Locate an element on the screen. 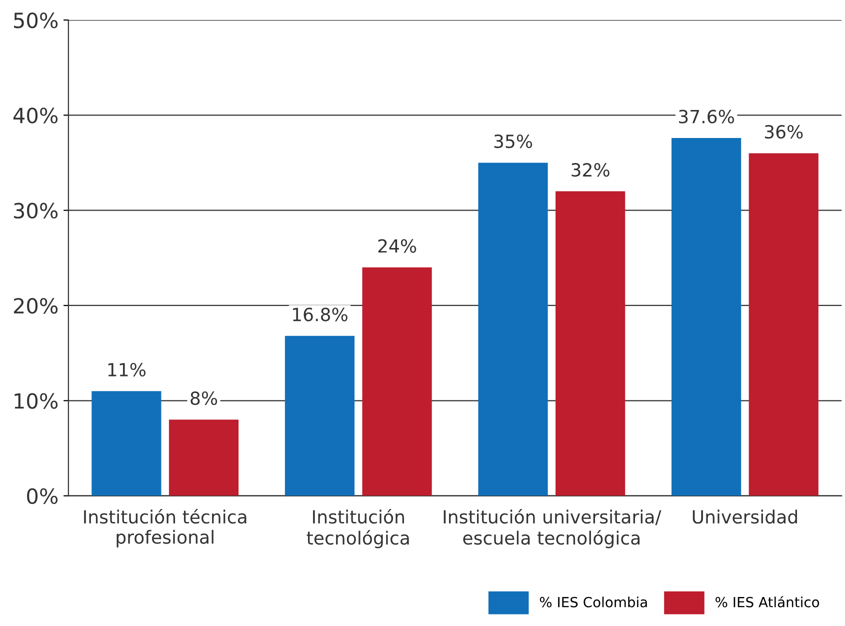 This screenshot has width=845, height=626. data-label: 32% is located at coordinates (591, 170).